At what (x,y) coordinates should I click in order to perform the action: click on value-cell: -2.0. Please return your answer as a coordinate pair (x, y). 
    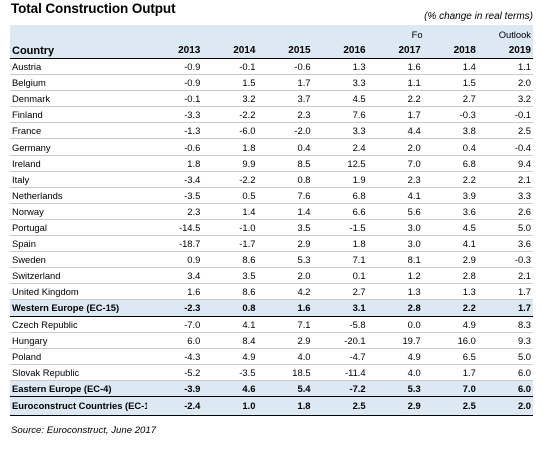
    Looking at the image, I should click on (285, 131).